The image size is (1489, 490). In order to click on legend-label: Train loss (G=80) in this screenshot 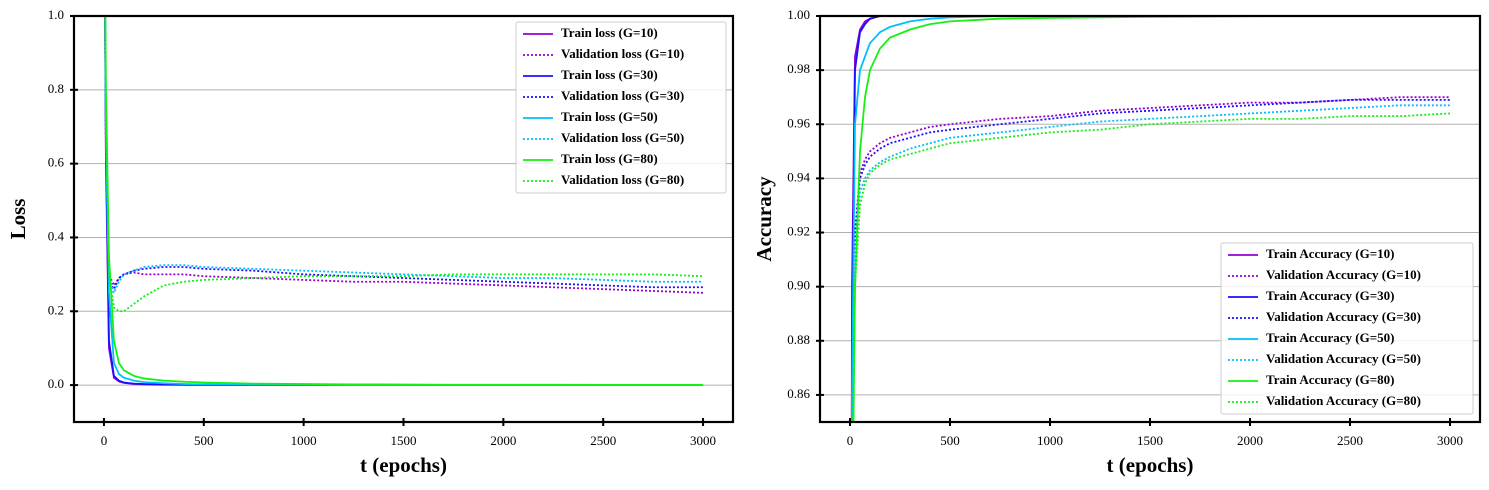, I will do `click(609, 158)`.